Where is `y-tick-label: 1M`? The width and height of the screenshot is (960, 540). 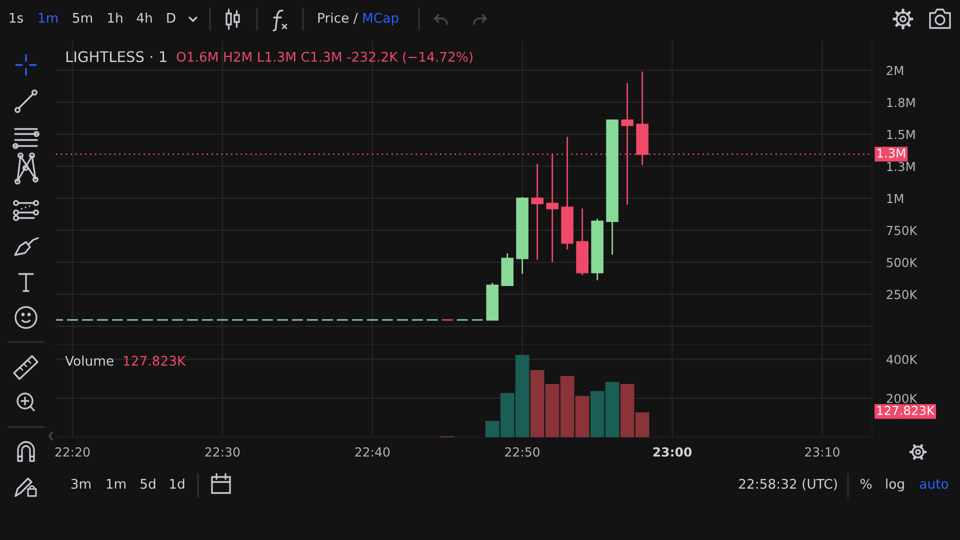 y-tick-label: 1M is located at coordinates (895, 198).